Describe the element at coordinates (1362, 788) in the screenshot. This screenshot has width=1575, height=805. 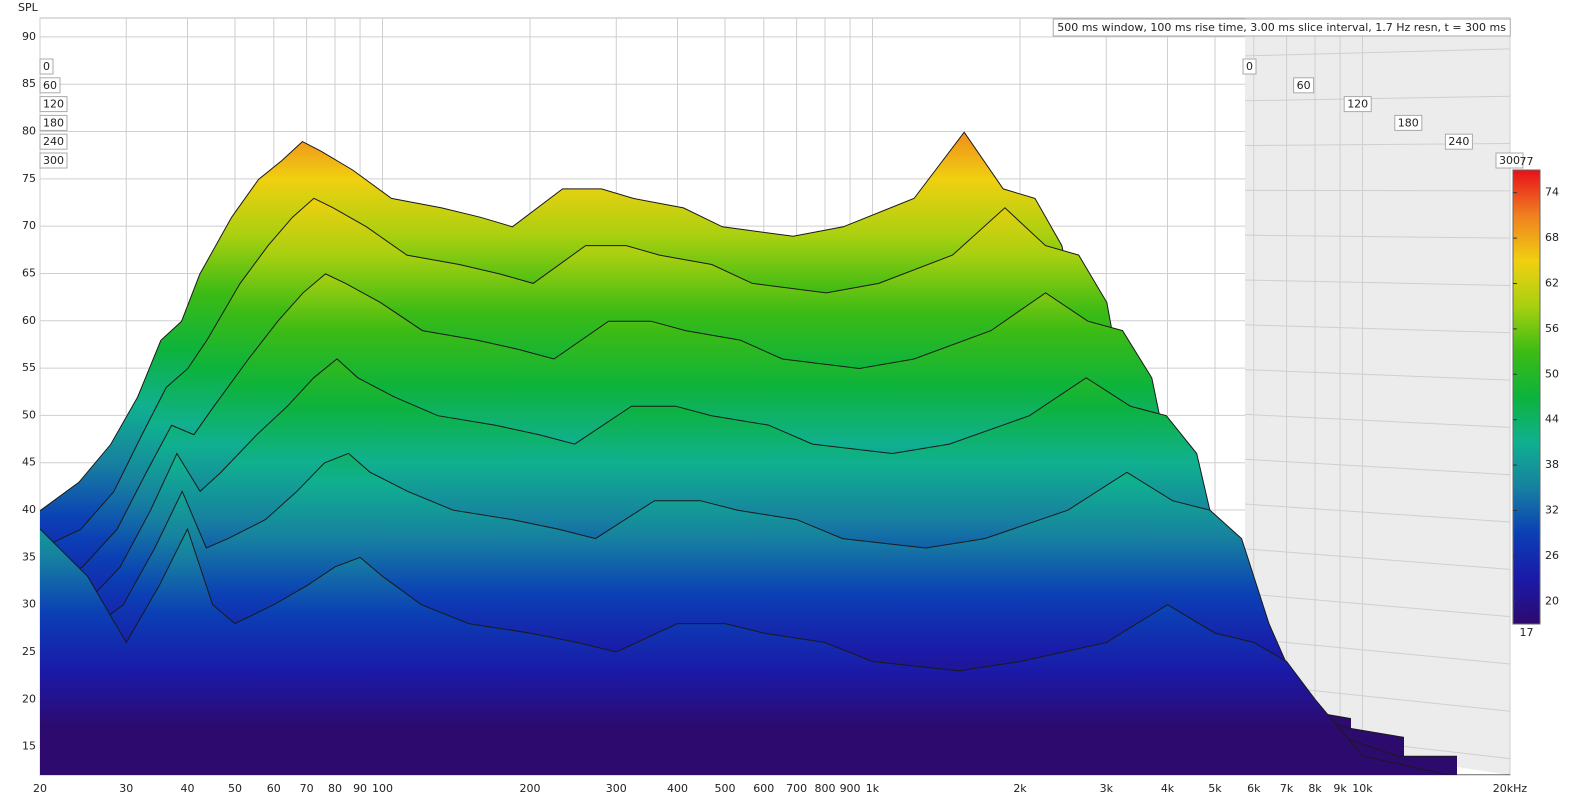
I see `x-tick-label: 10k` at that location.